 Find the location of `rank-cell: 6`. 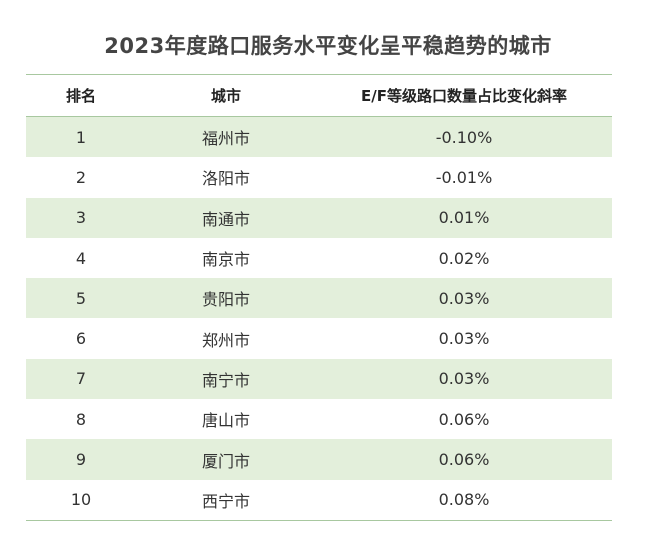

rank-cell: 6 is located at coordinates (81, 339).